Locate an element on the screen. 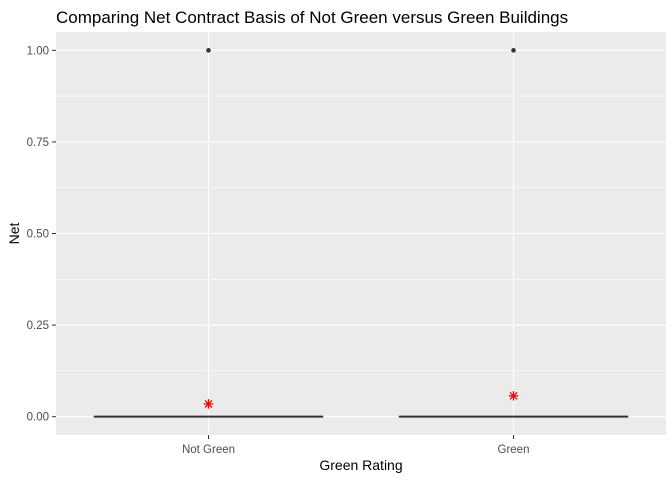  x-axis-ticks: Not Green Green is located at coordinates (356, 445).